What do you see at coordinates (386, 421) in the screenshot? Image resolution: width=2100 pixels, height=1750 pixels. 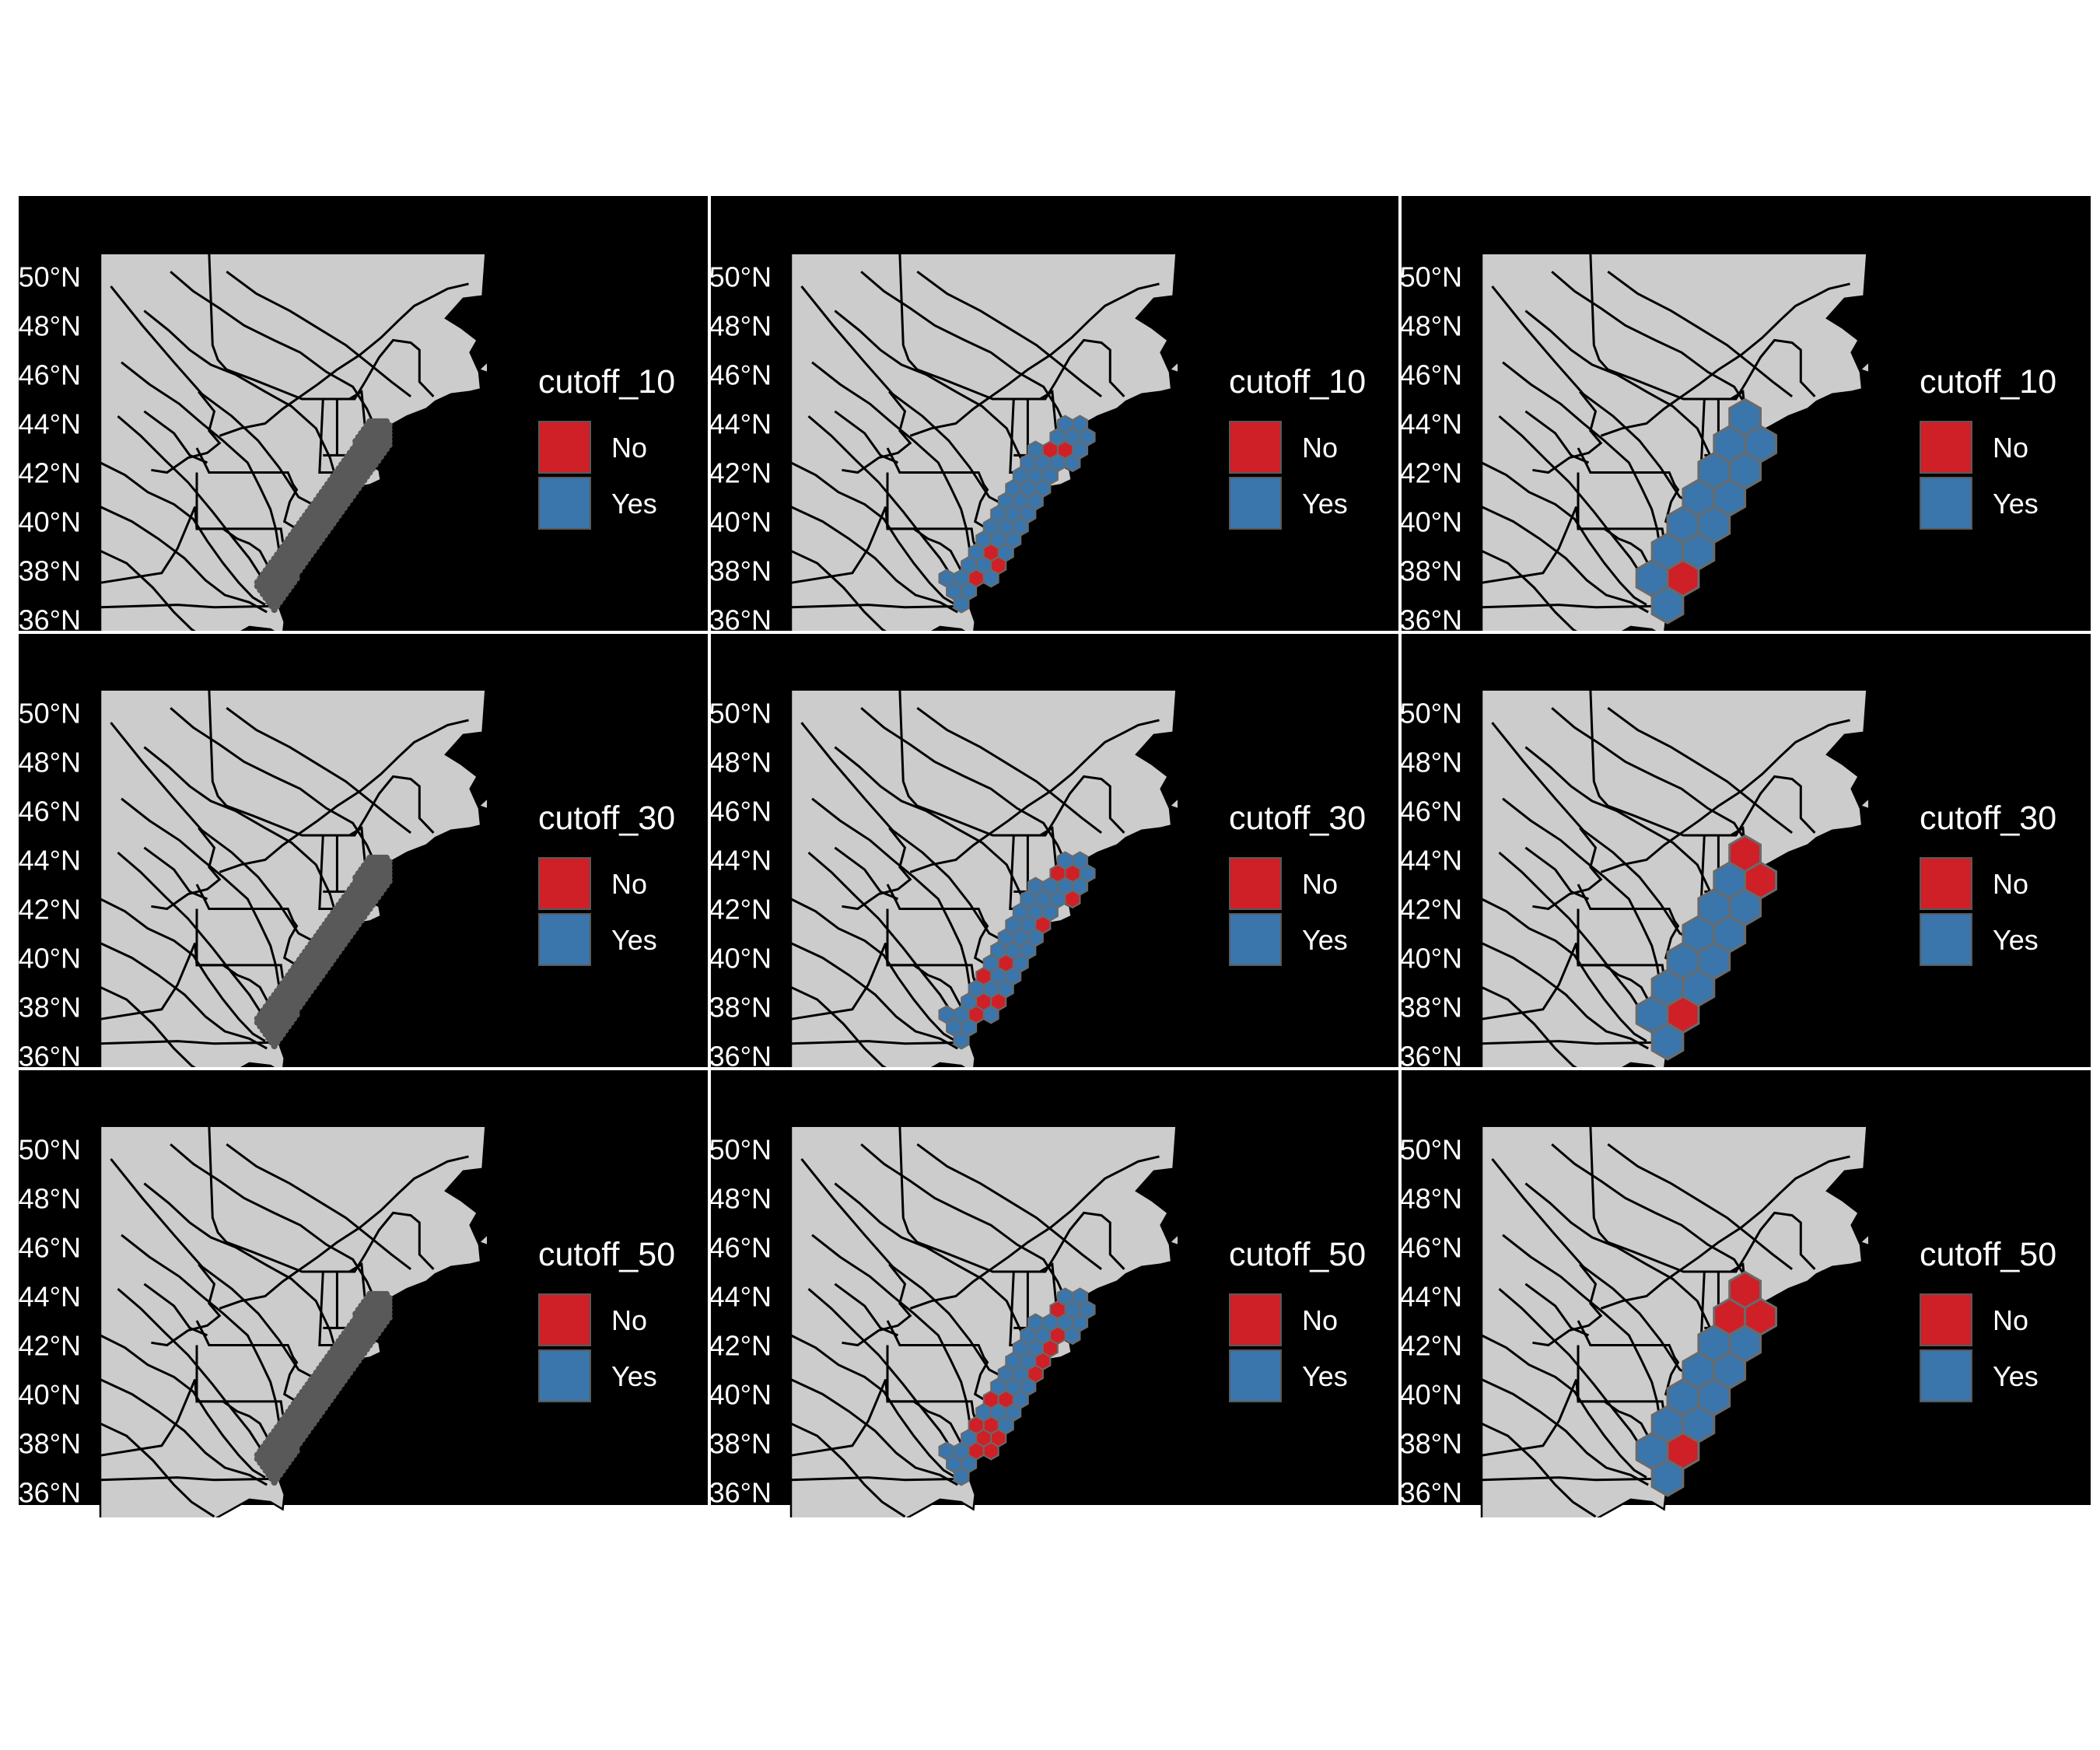 I see `sample-point` at bounding box center [386, 421].